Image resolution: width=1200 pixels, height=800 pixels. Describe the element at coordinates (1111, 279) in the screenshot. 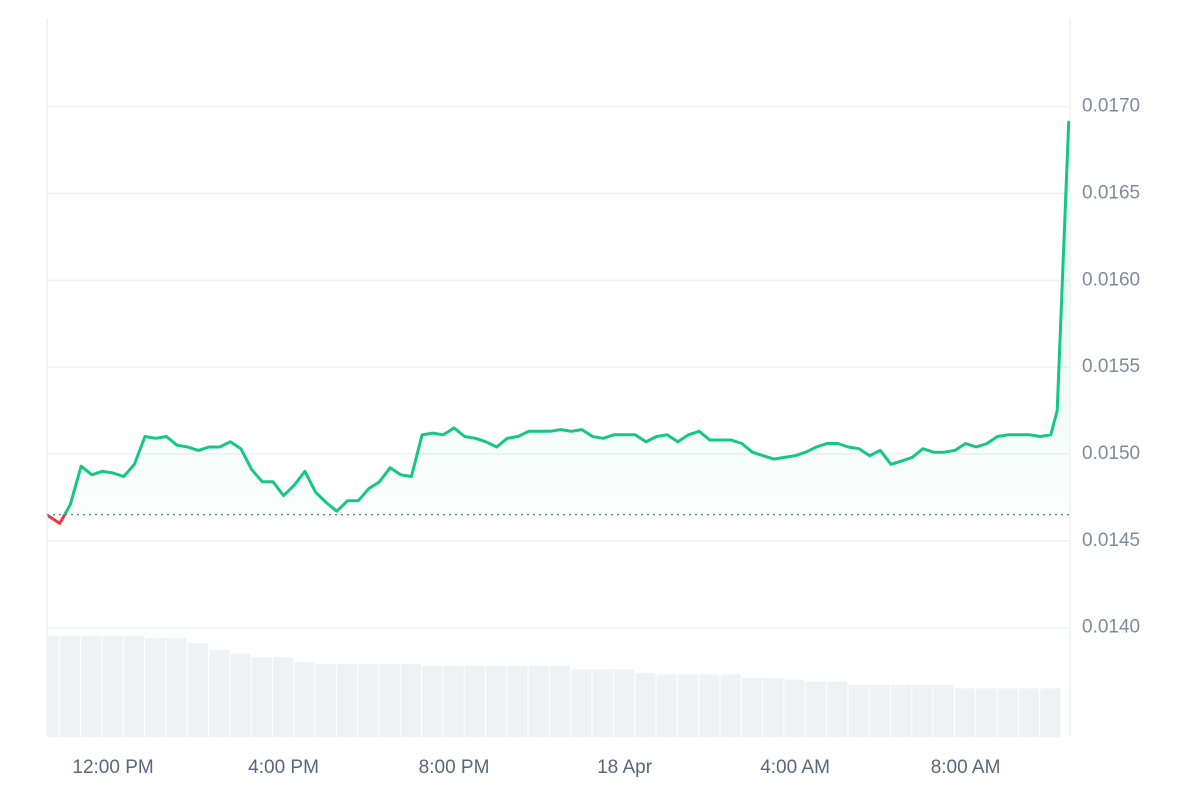

I see `y-tick-label: 0.0160` at that location.